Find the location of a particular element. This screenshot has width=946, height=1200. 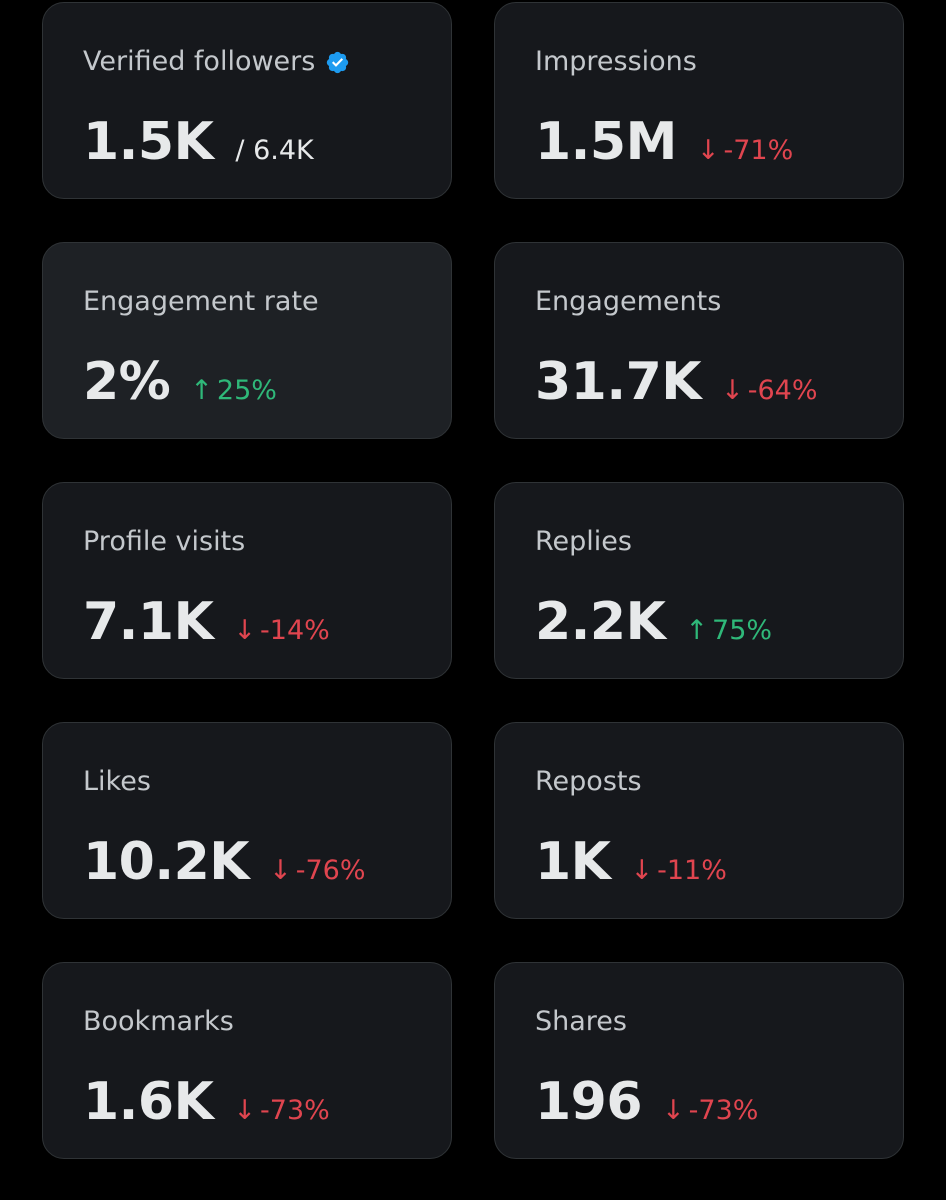

card-reposts: Reposts 1K ↓ -11% is located at coordinates (699, 820).